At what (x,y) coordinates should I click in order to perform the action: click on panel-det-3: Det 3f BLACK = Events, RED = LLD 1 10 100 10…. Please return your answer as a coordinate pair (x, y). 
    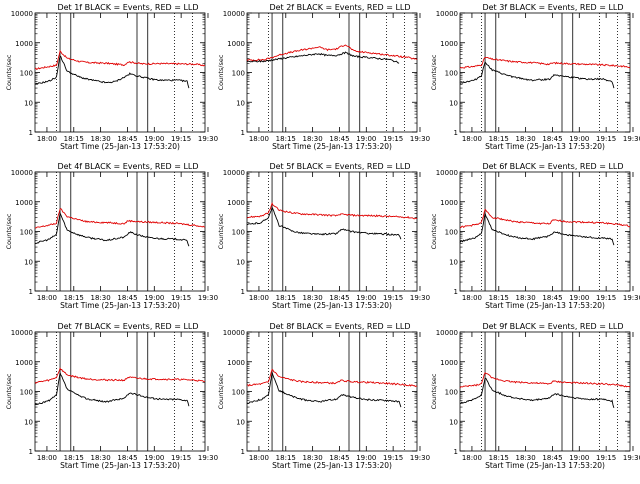
    Looking at the image, I should click on (535, 77).